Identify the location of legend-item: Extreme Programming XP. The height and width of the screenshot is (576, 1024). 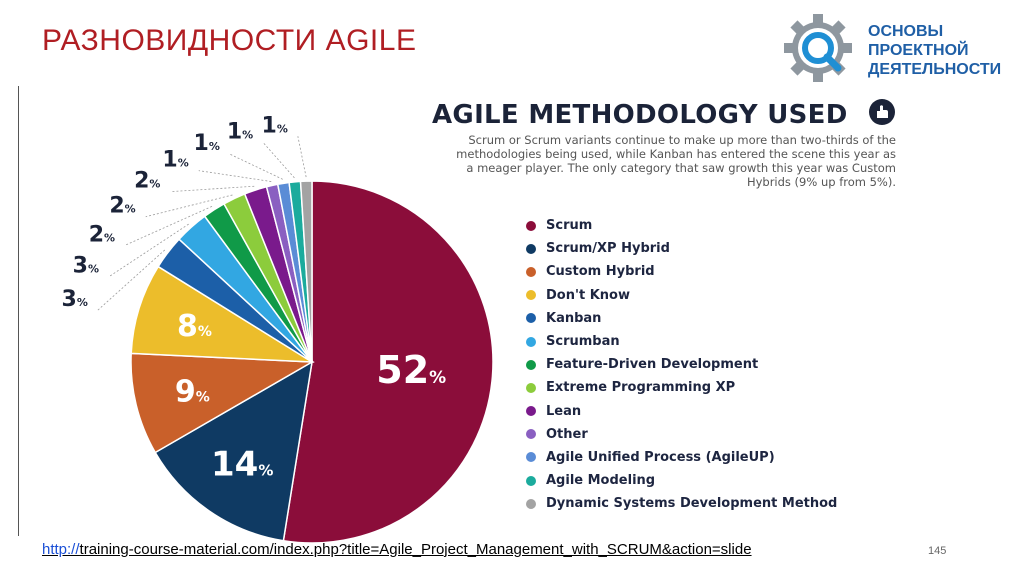
(681, 387).